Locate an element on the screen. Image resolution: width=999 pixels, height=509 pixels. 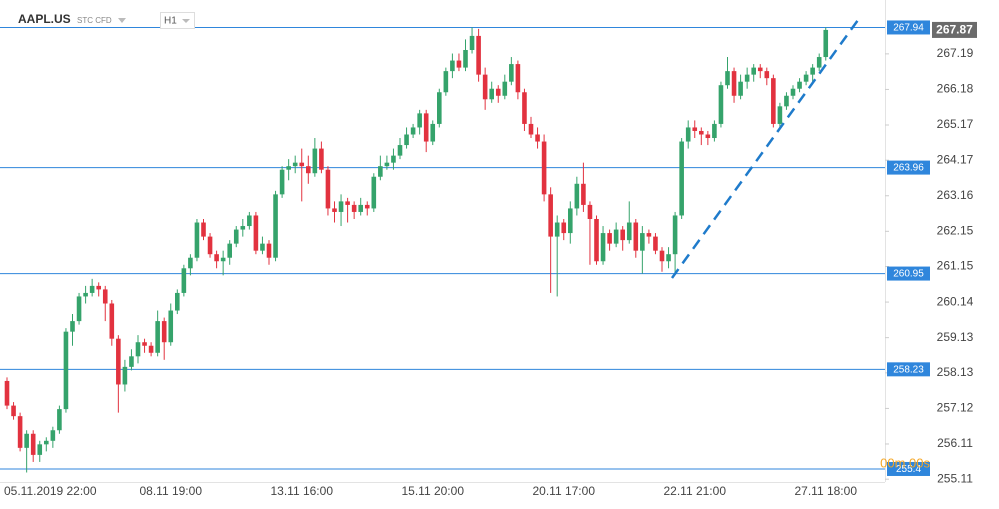
x-tick-label: 05.11.2019 22:00 is located at coordinates (50, 491).